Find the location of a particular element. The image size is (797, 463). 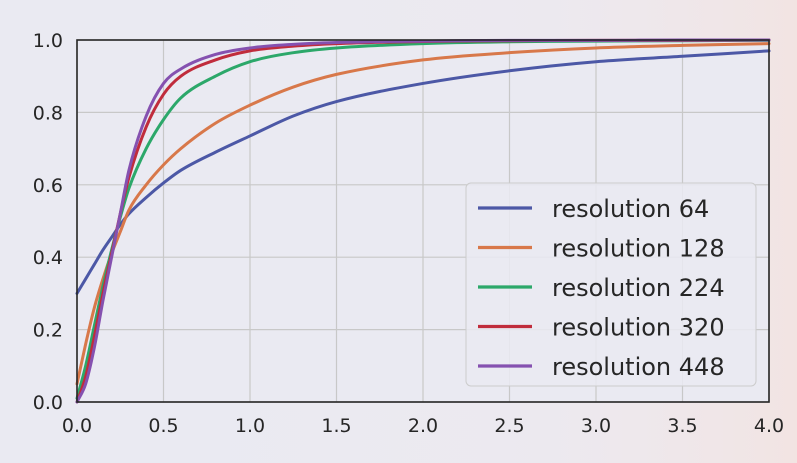

x-tick-label: 2.0 is located at coordinates (423, 426).